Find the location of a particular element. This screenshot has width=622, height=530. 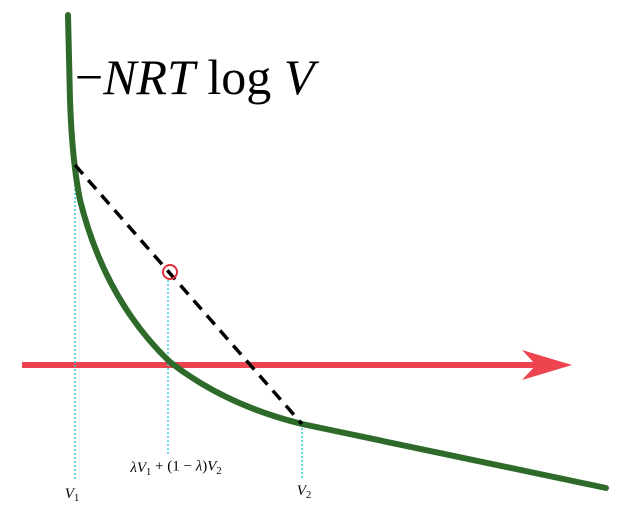

v2-label: V2 is located at coordinates (304, 492).